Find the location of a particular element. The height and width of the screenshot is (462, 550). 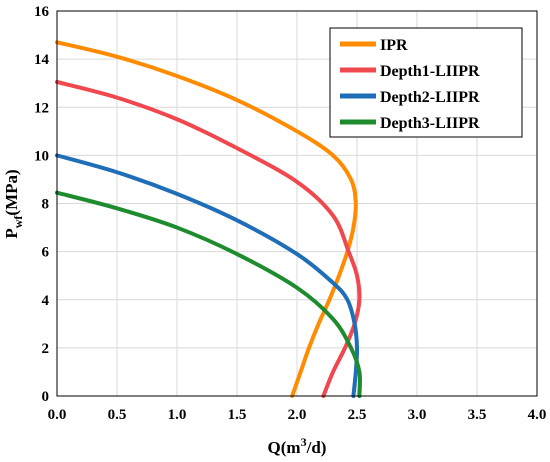

legend-label-ipr: IPR is located at coordinates (394, 45).